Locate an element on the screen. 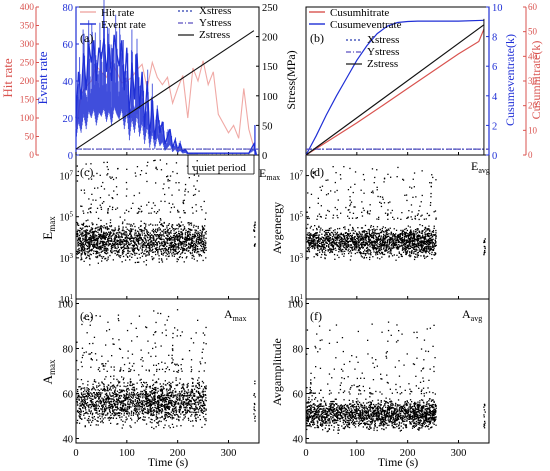  series-zstress-line is located at coordinates (165, 90).